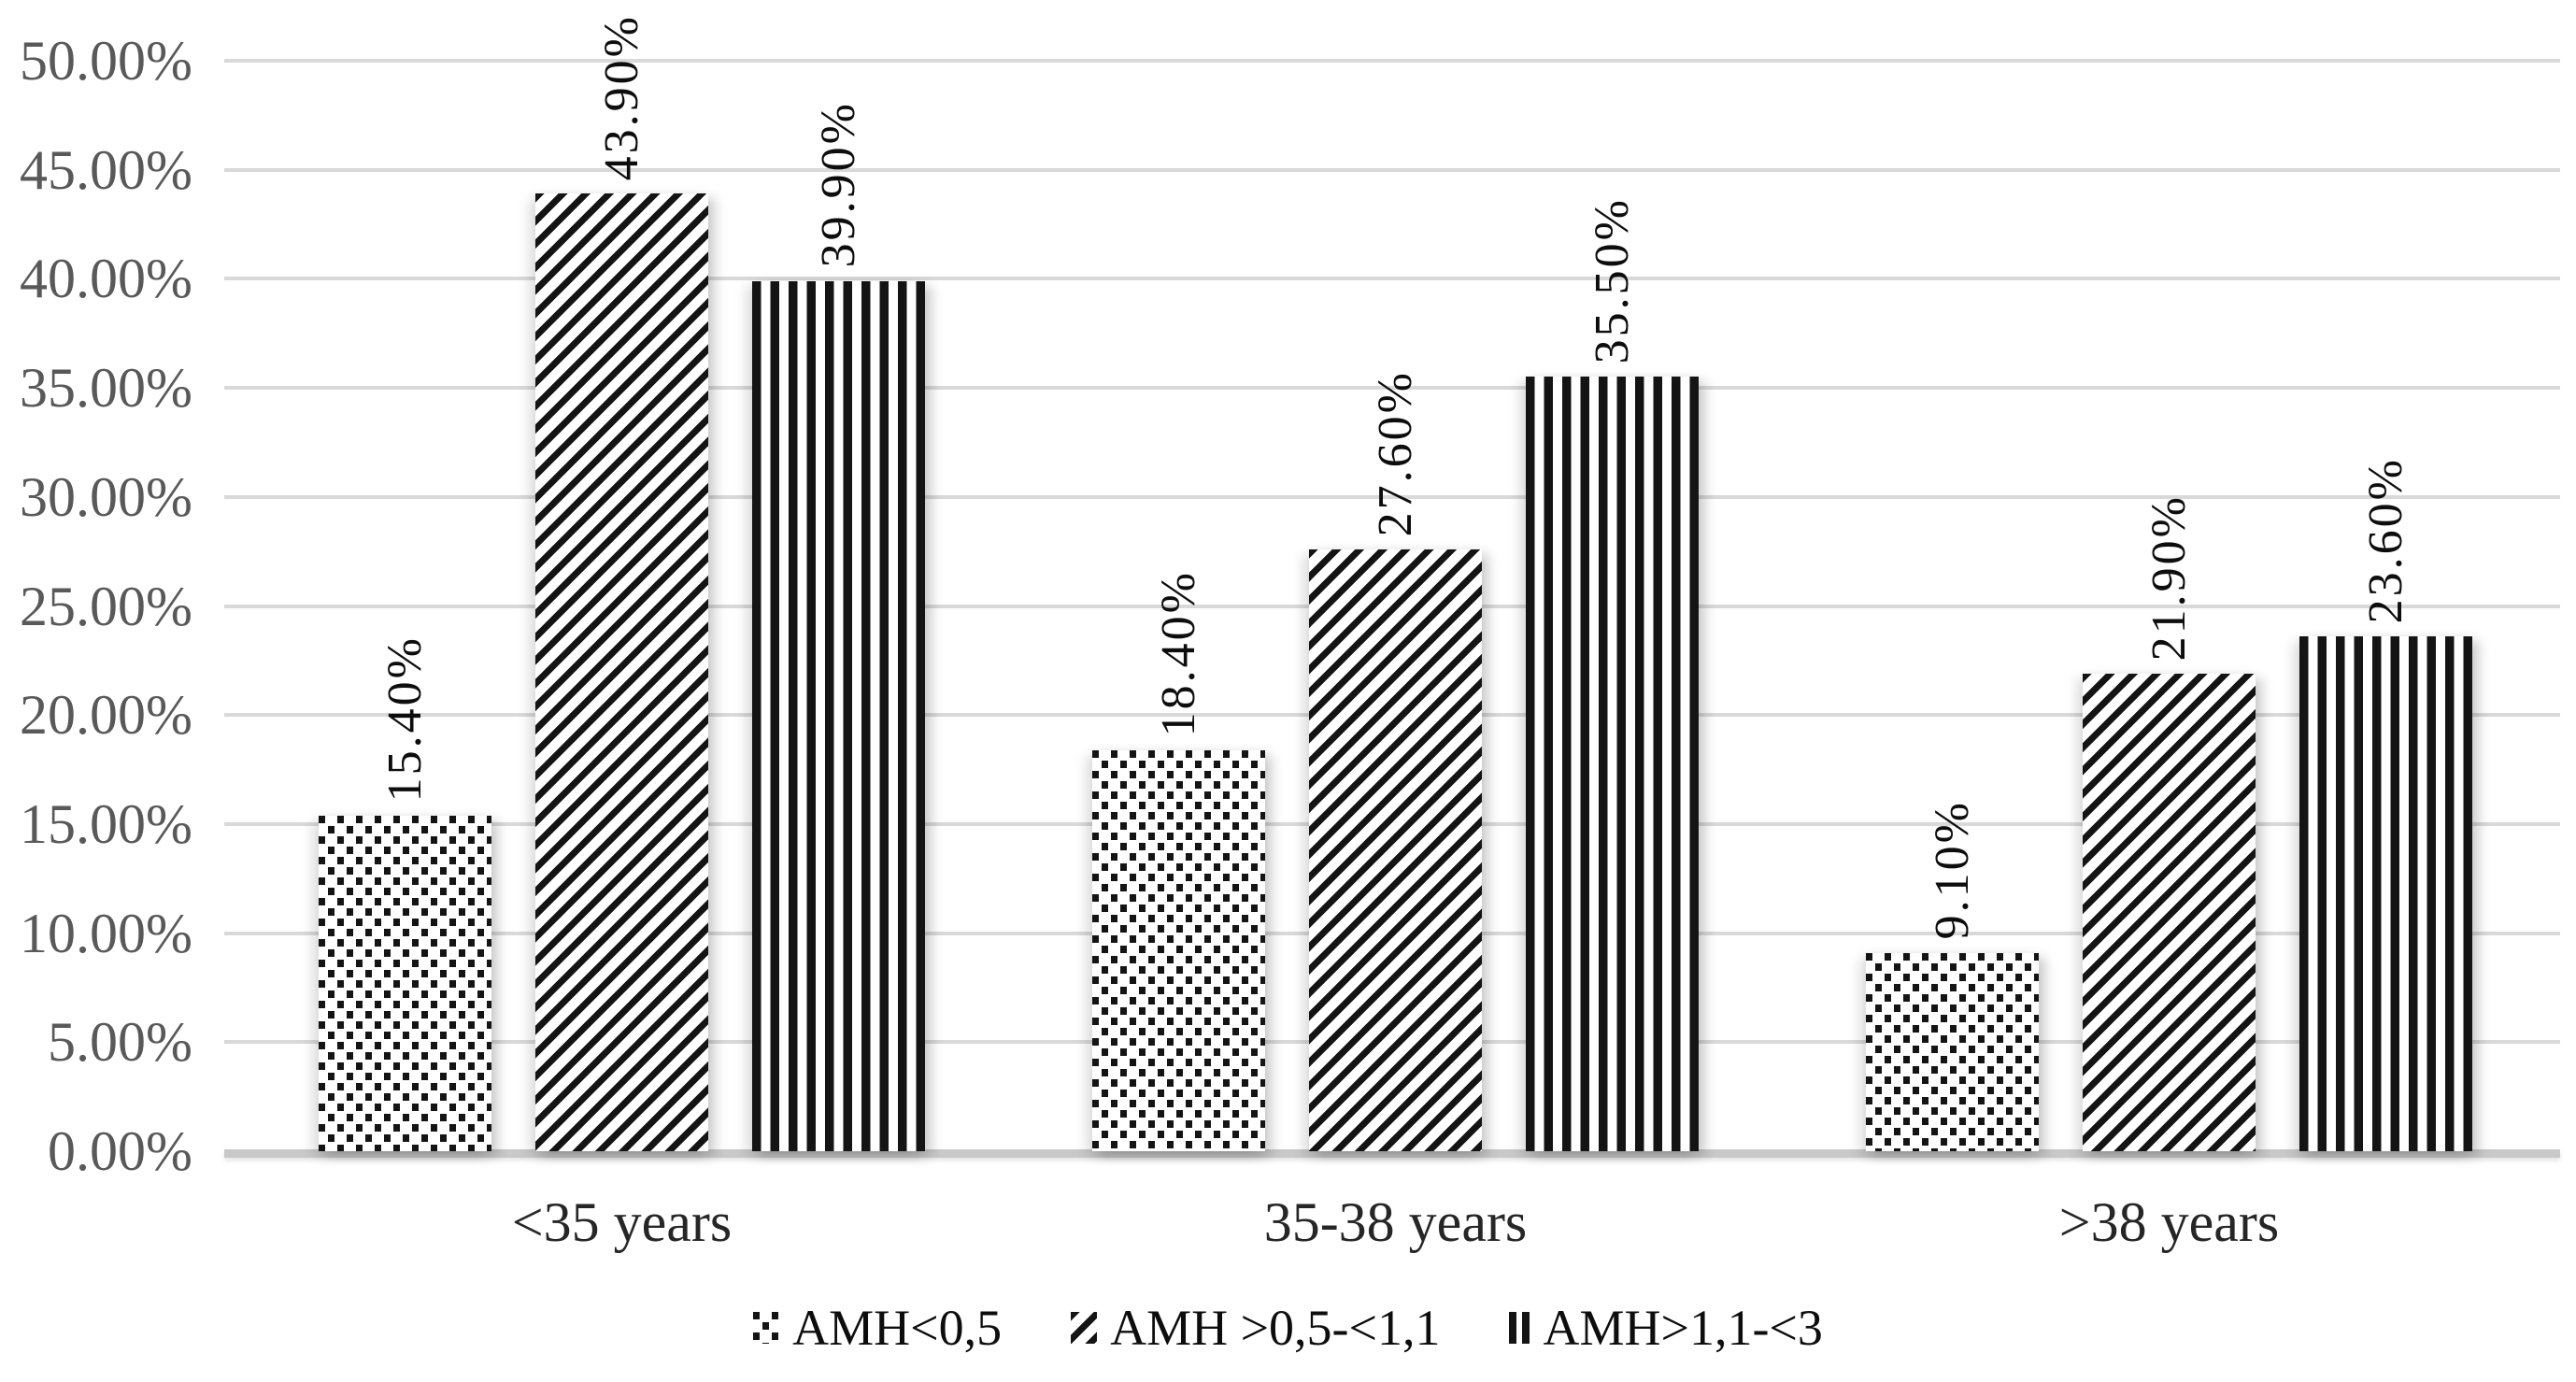  I want to click on legend-item: AMH >0,5-<1,1, so click(1255, 1328).